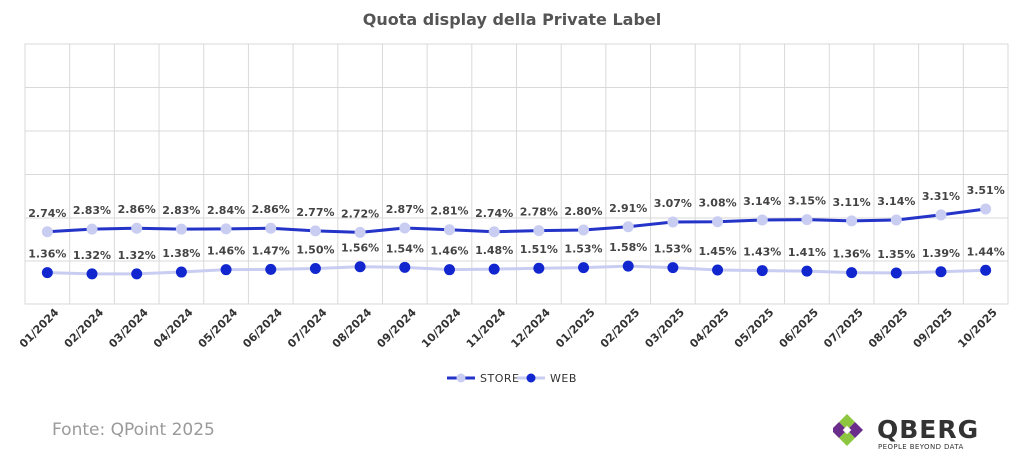 The height and width of the screenshot is (458, 1024). Describe the element at coordinates (941, 253) in the screenshot. I see `data-label-web: 1.39%` at that location.